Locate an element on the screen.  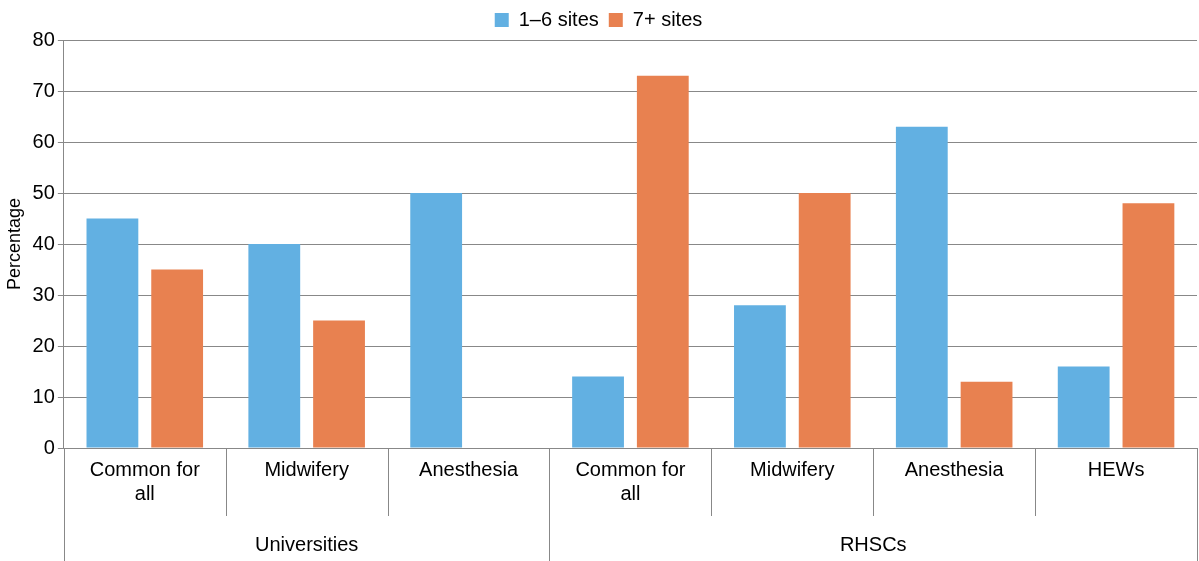
legend-label: 7+ sites is located at coordinates (667, 18).